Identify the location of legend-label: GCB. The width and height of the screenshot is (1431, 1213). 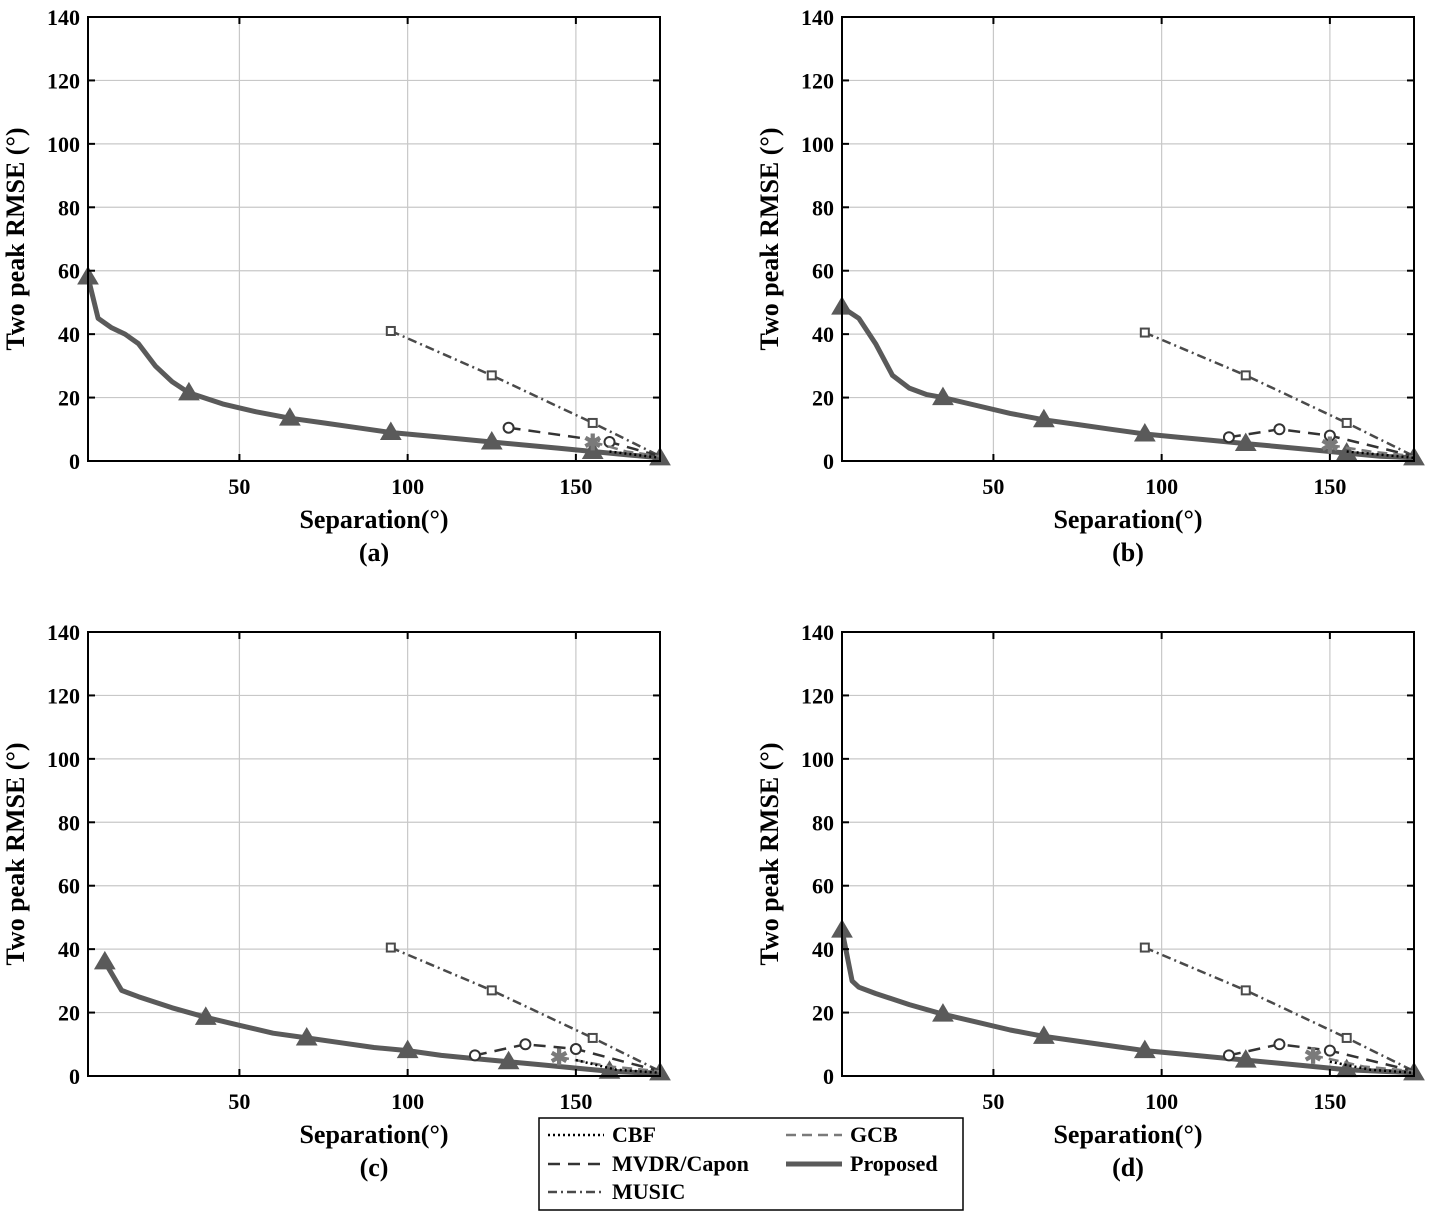
(874, 1134).